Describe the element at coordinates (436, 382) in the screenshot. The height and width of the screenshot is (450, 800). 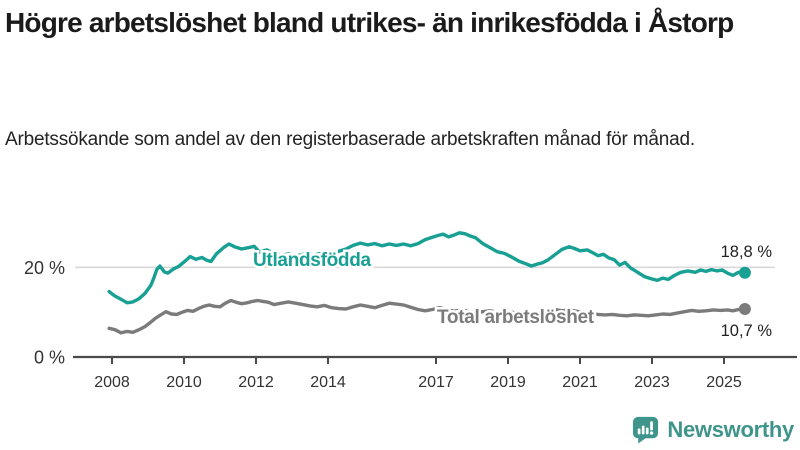
I see `x-tick-label: 2017` at that location.